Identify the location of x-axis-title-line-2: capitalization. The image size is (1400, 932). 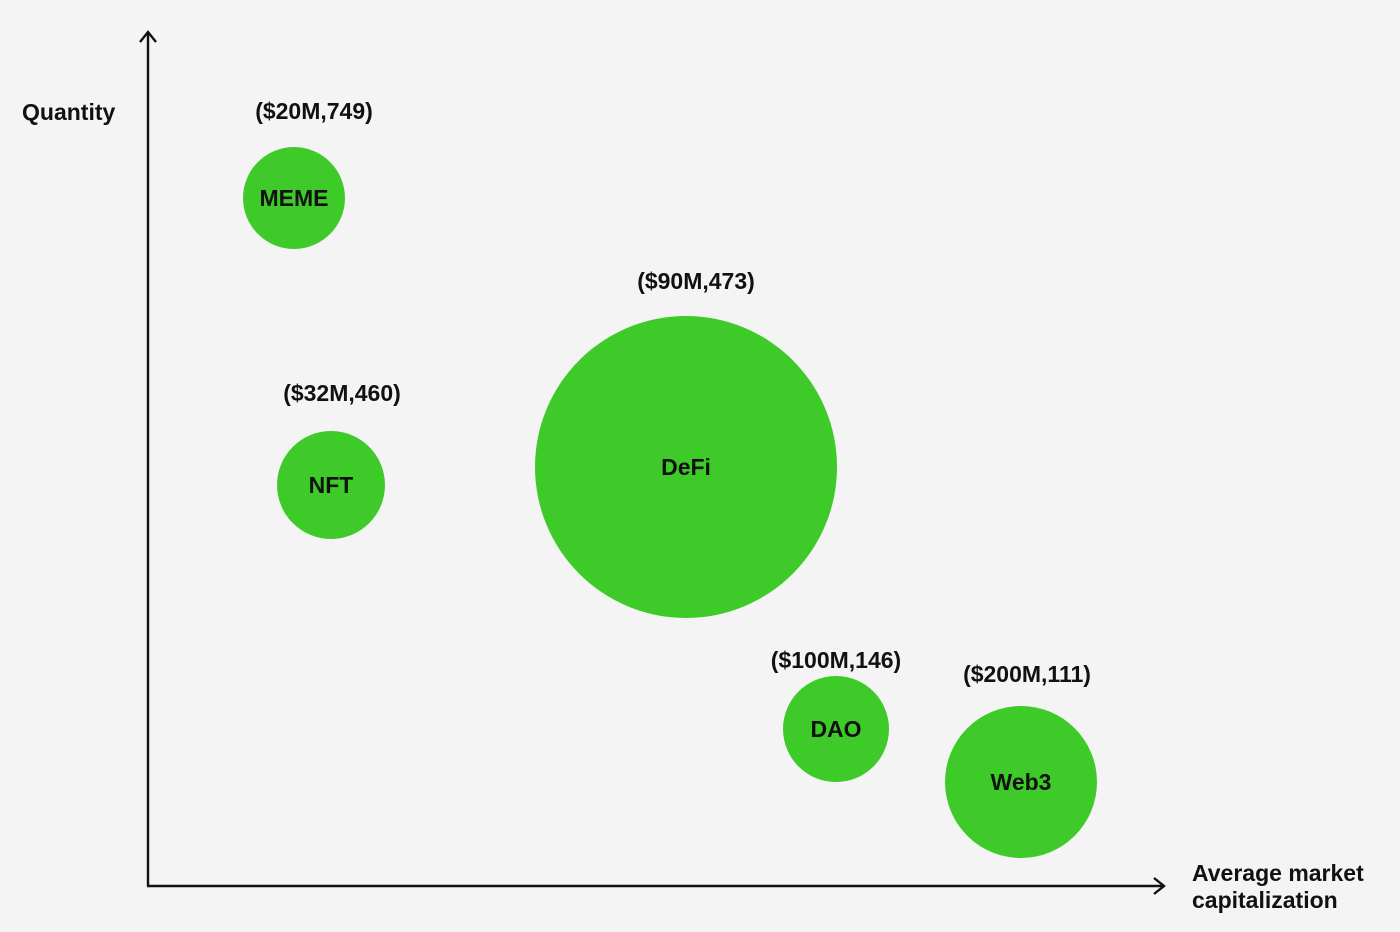
(1265, 900).